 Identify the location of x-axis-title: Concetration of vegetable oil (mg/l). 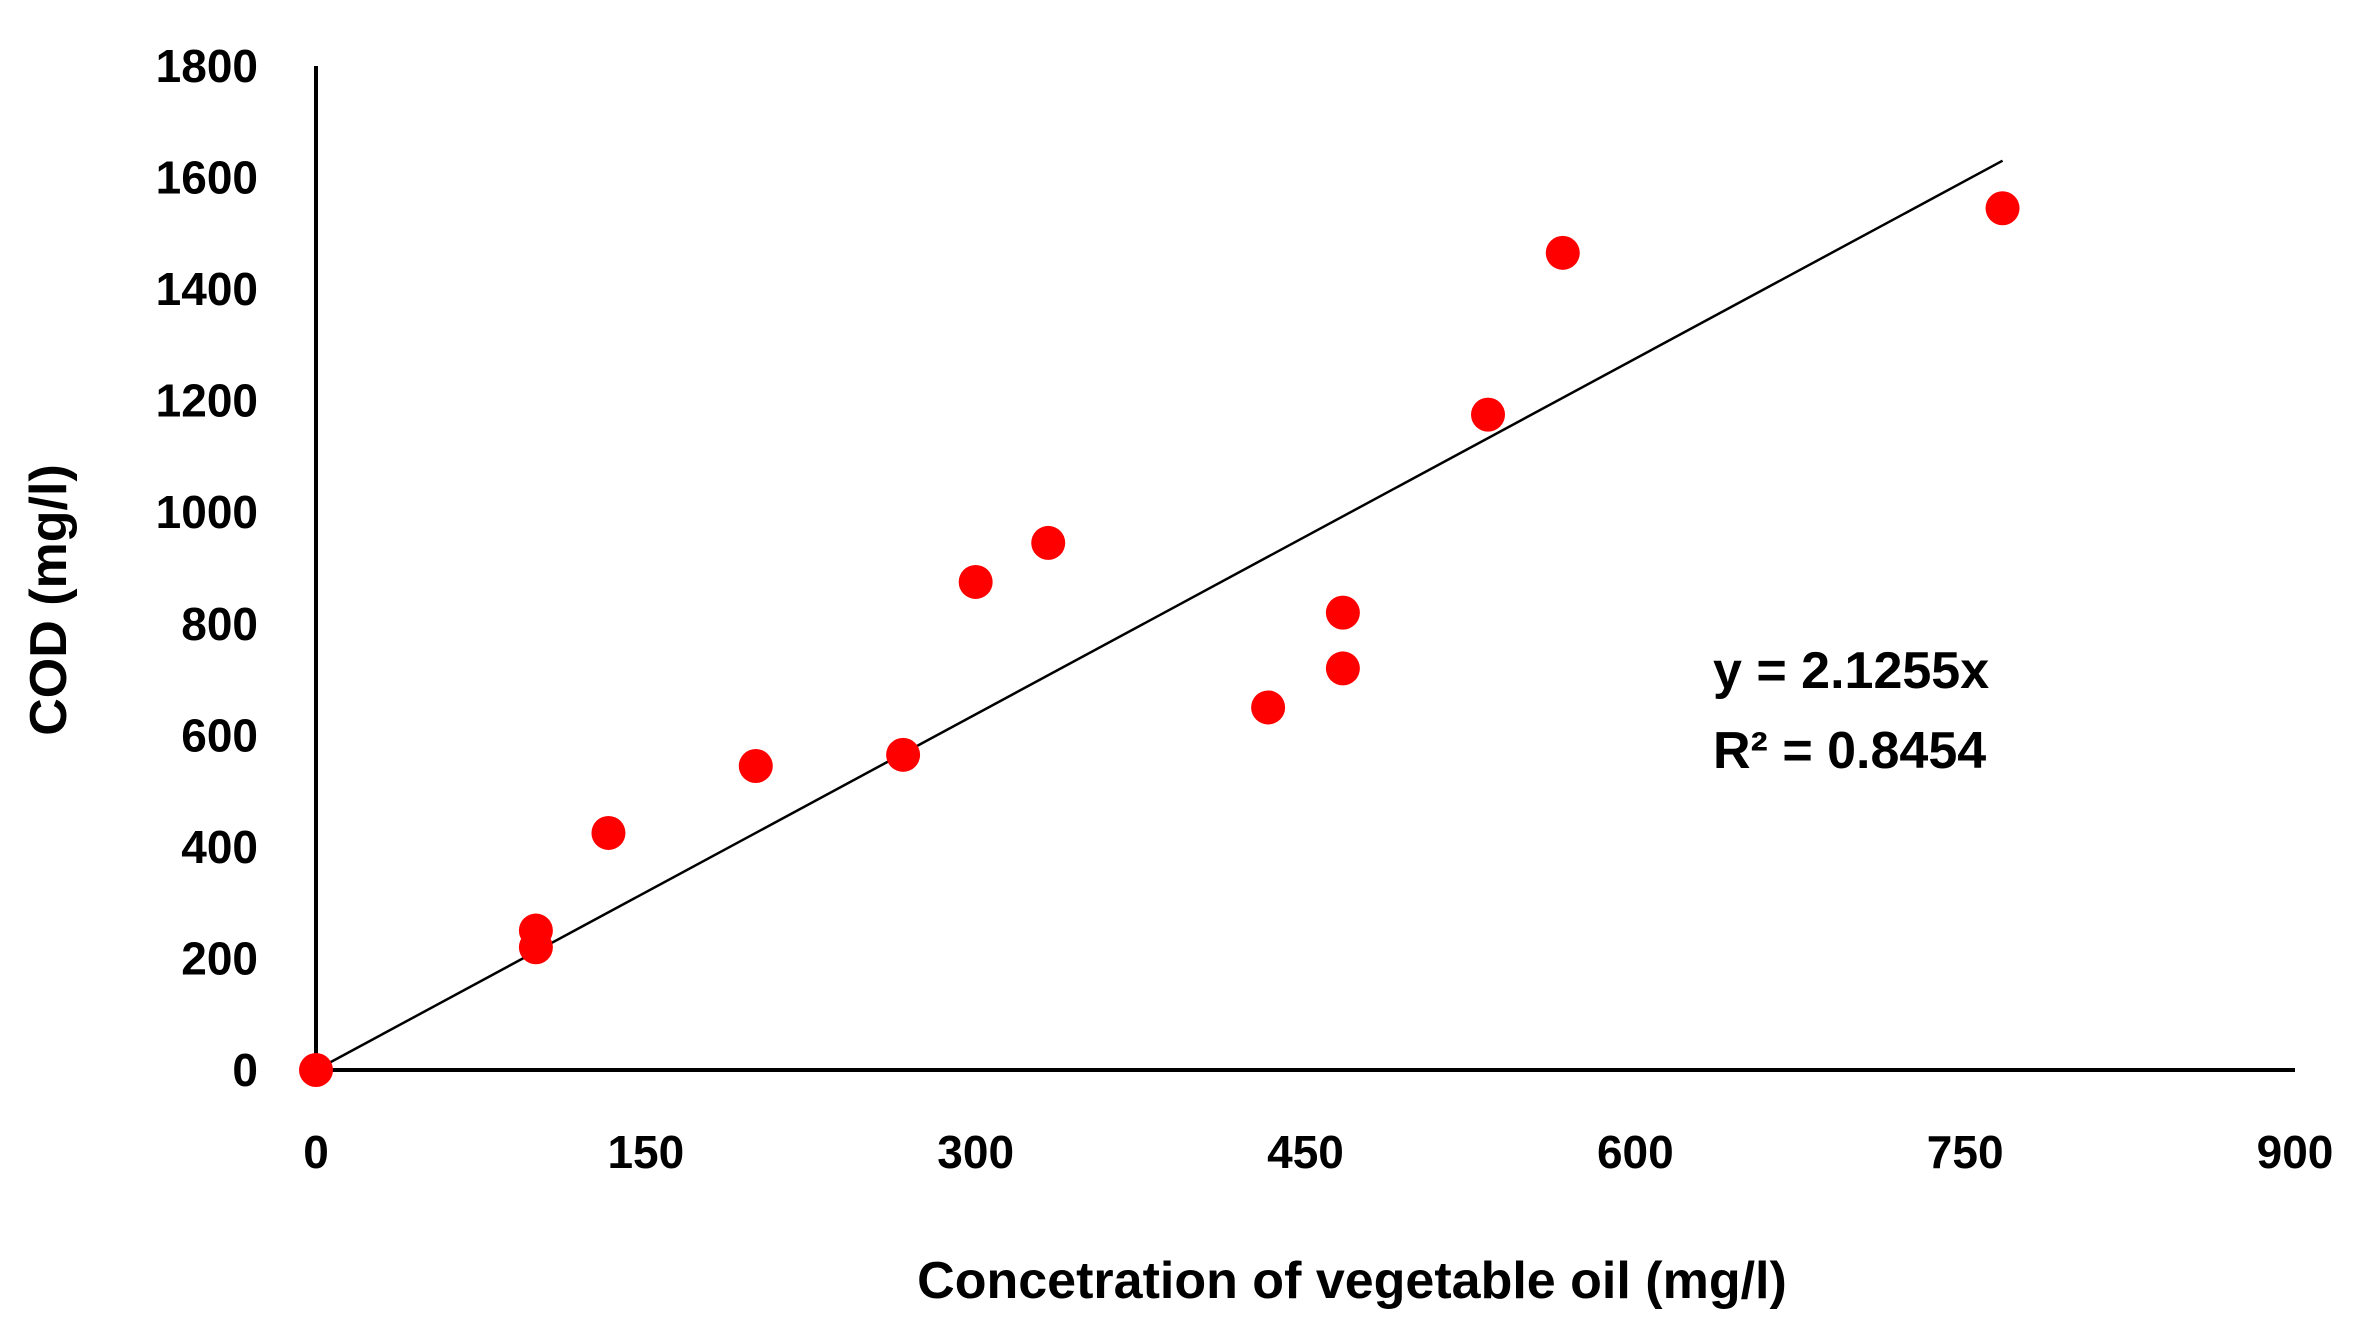
(1352, 1281).